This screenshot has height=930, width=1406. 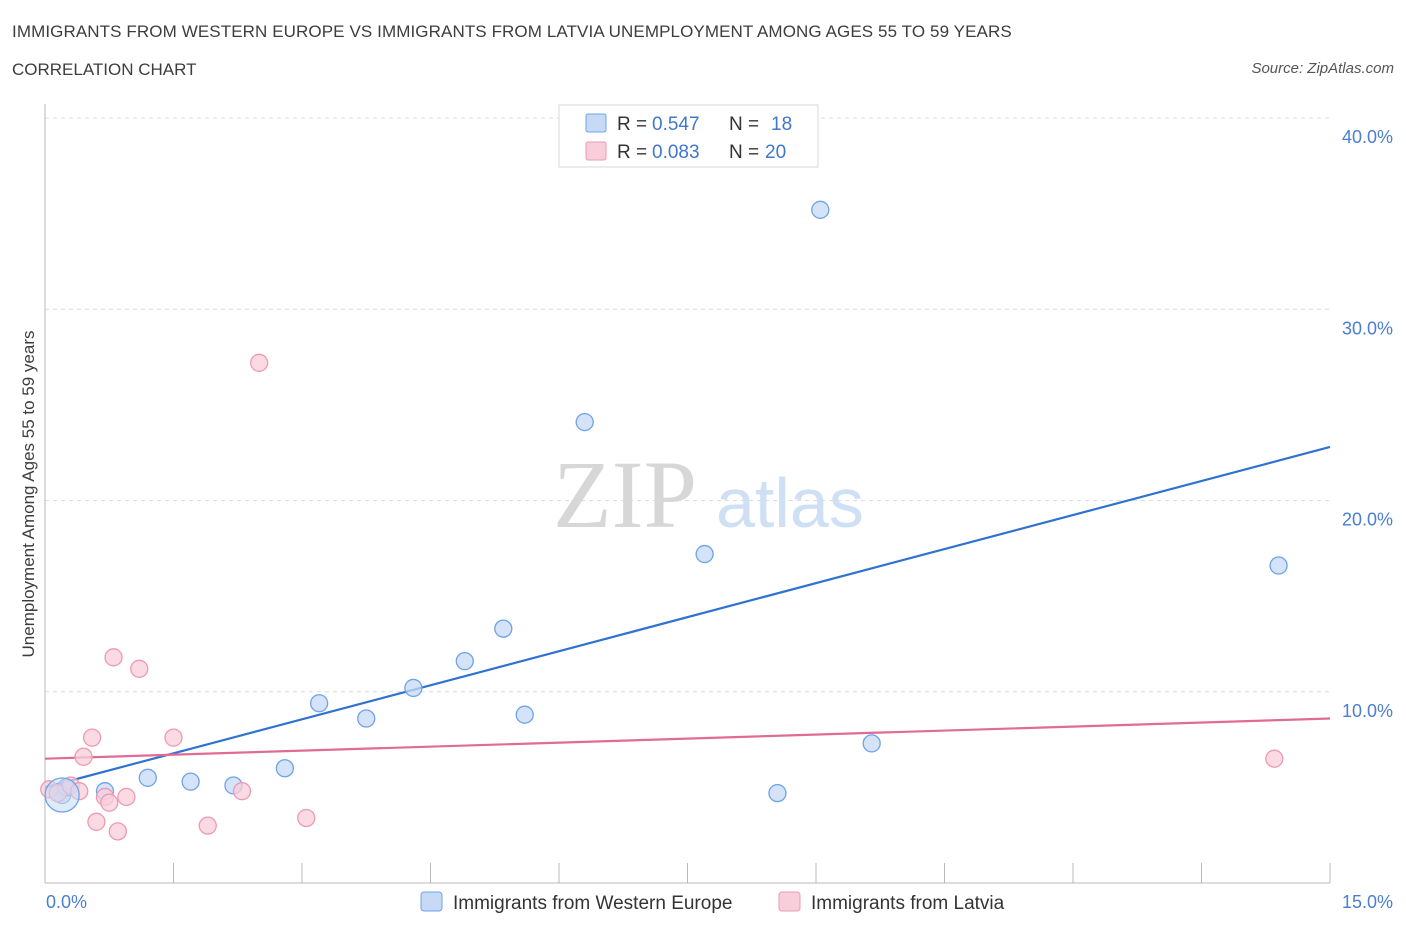 I want to click on series-legend-label-western-europe: Immigrants from Western Europe, so click(x=592, y=903).